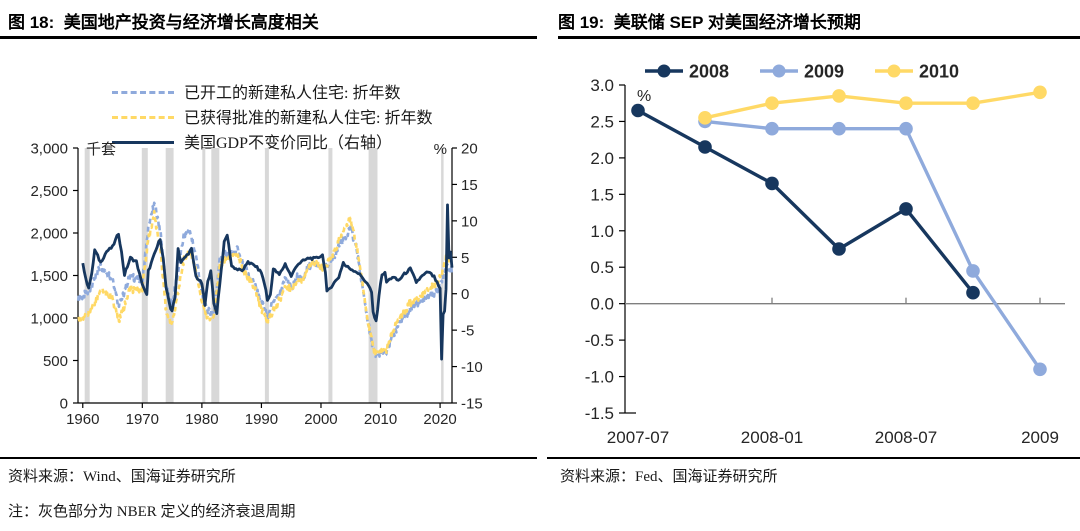 This screenshot has width=1080, height=531. What do you see at coordinates (439, 419) in the screenshot?
I see `svg-text: 2020` at bounding box center [439, 419].